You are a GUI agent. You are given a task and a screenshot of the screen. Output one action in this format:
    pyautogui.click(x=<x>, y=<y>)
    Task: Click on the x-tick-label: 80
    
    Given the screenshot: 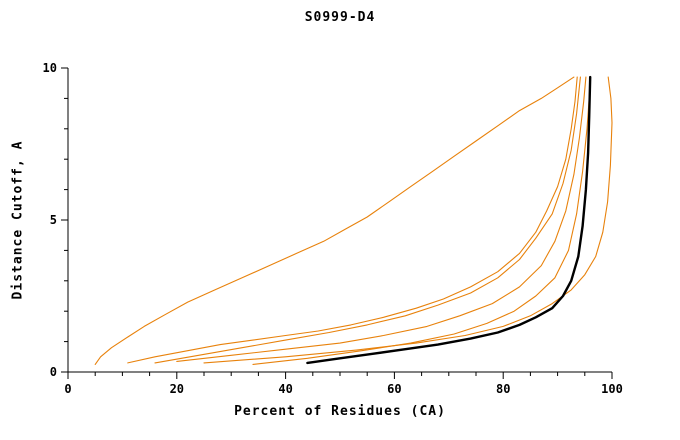 What is the action you would take?
    pyautogui.click(x=503, y=389)
    